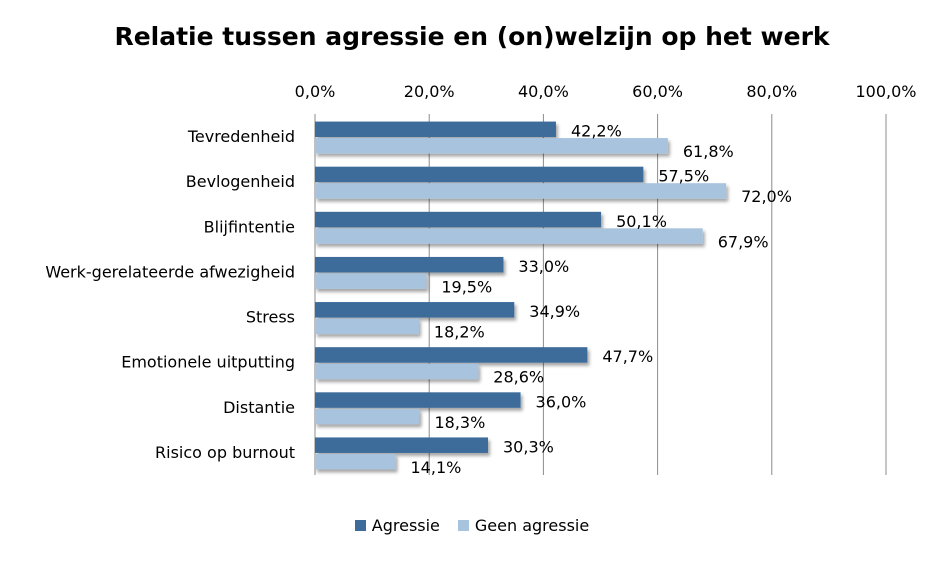  I want to click on data-label: 72,0%, so click(766, 196).